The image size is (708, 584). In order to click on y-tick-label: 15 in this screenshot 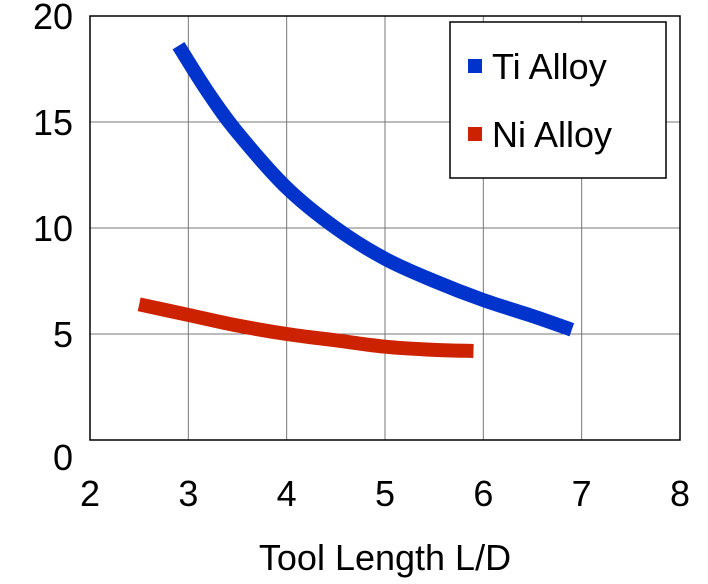, I will do `click(53, 122)`.